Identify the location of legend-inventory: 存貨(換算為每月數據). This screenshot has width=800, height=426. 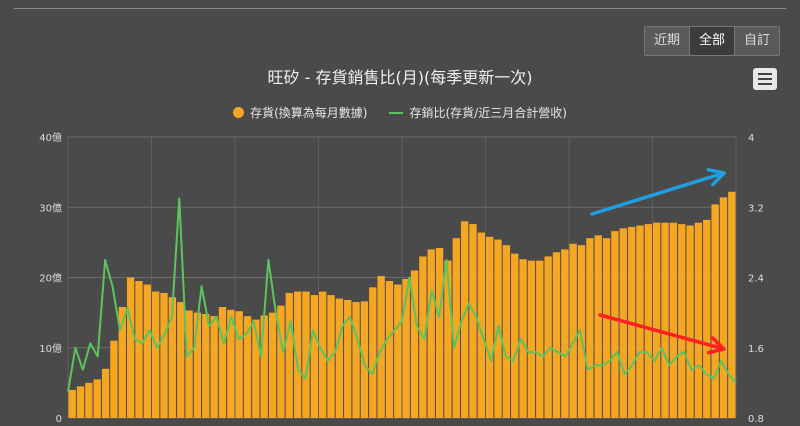
(300, 112).